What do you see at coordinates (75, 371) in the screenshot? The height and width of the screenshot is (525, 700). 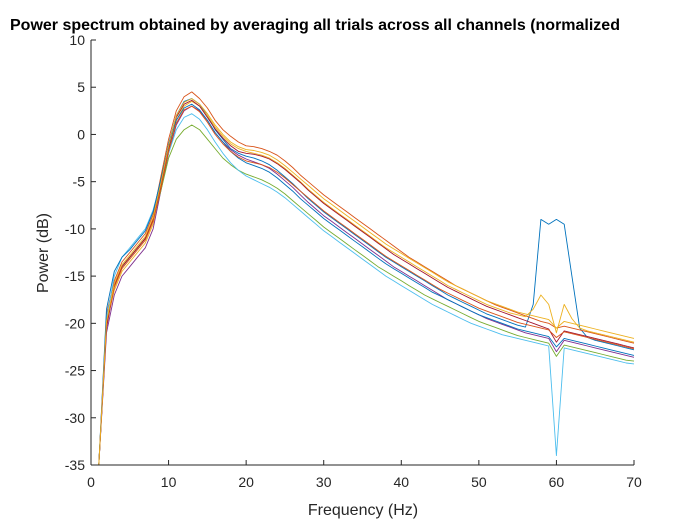 I see `y-tick-label: -25` at bounding box center [75, 371].